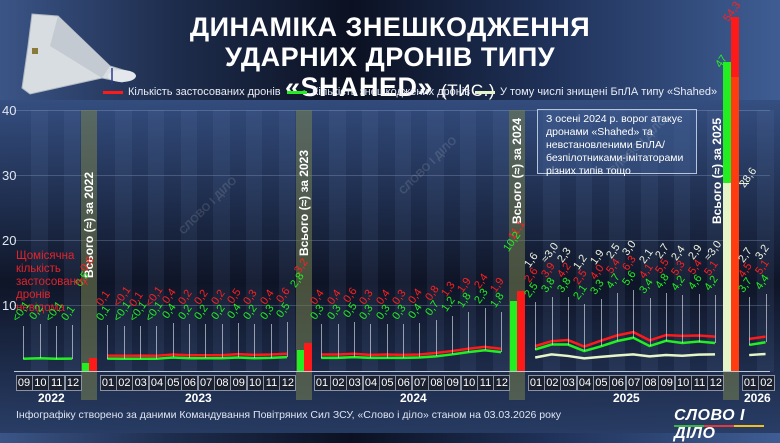  I want to click on total-bar-downed-2023, so click(300, 360).